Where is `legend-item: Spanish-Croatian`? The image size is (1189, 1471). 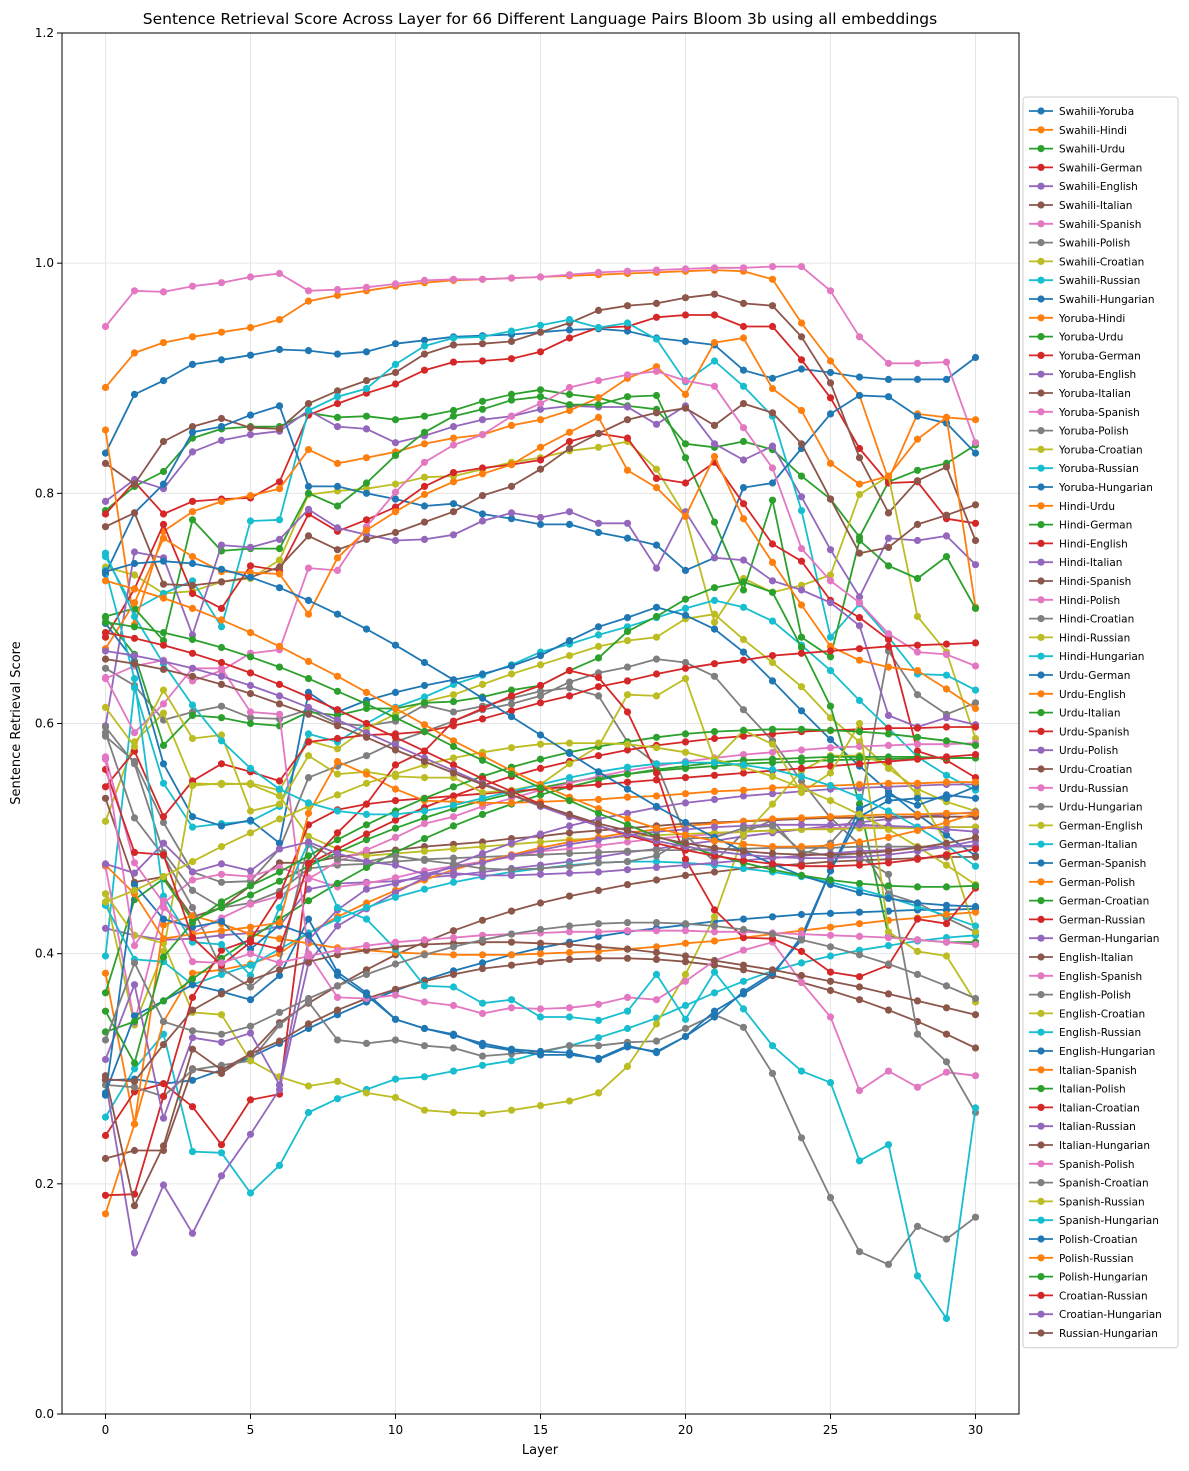
legend-item: Spanish-Croatian is located at coordinates (1089, 1184).